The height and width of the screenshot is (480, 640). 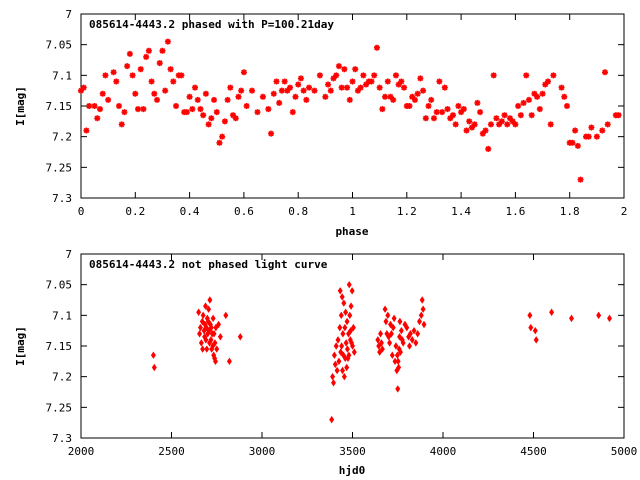 I want to click on unphased-y-tick-label: 7.15, so click(x=59, y=346).